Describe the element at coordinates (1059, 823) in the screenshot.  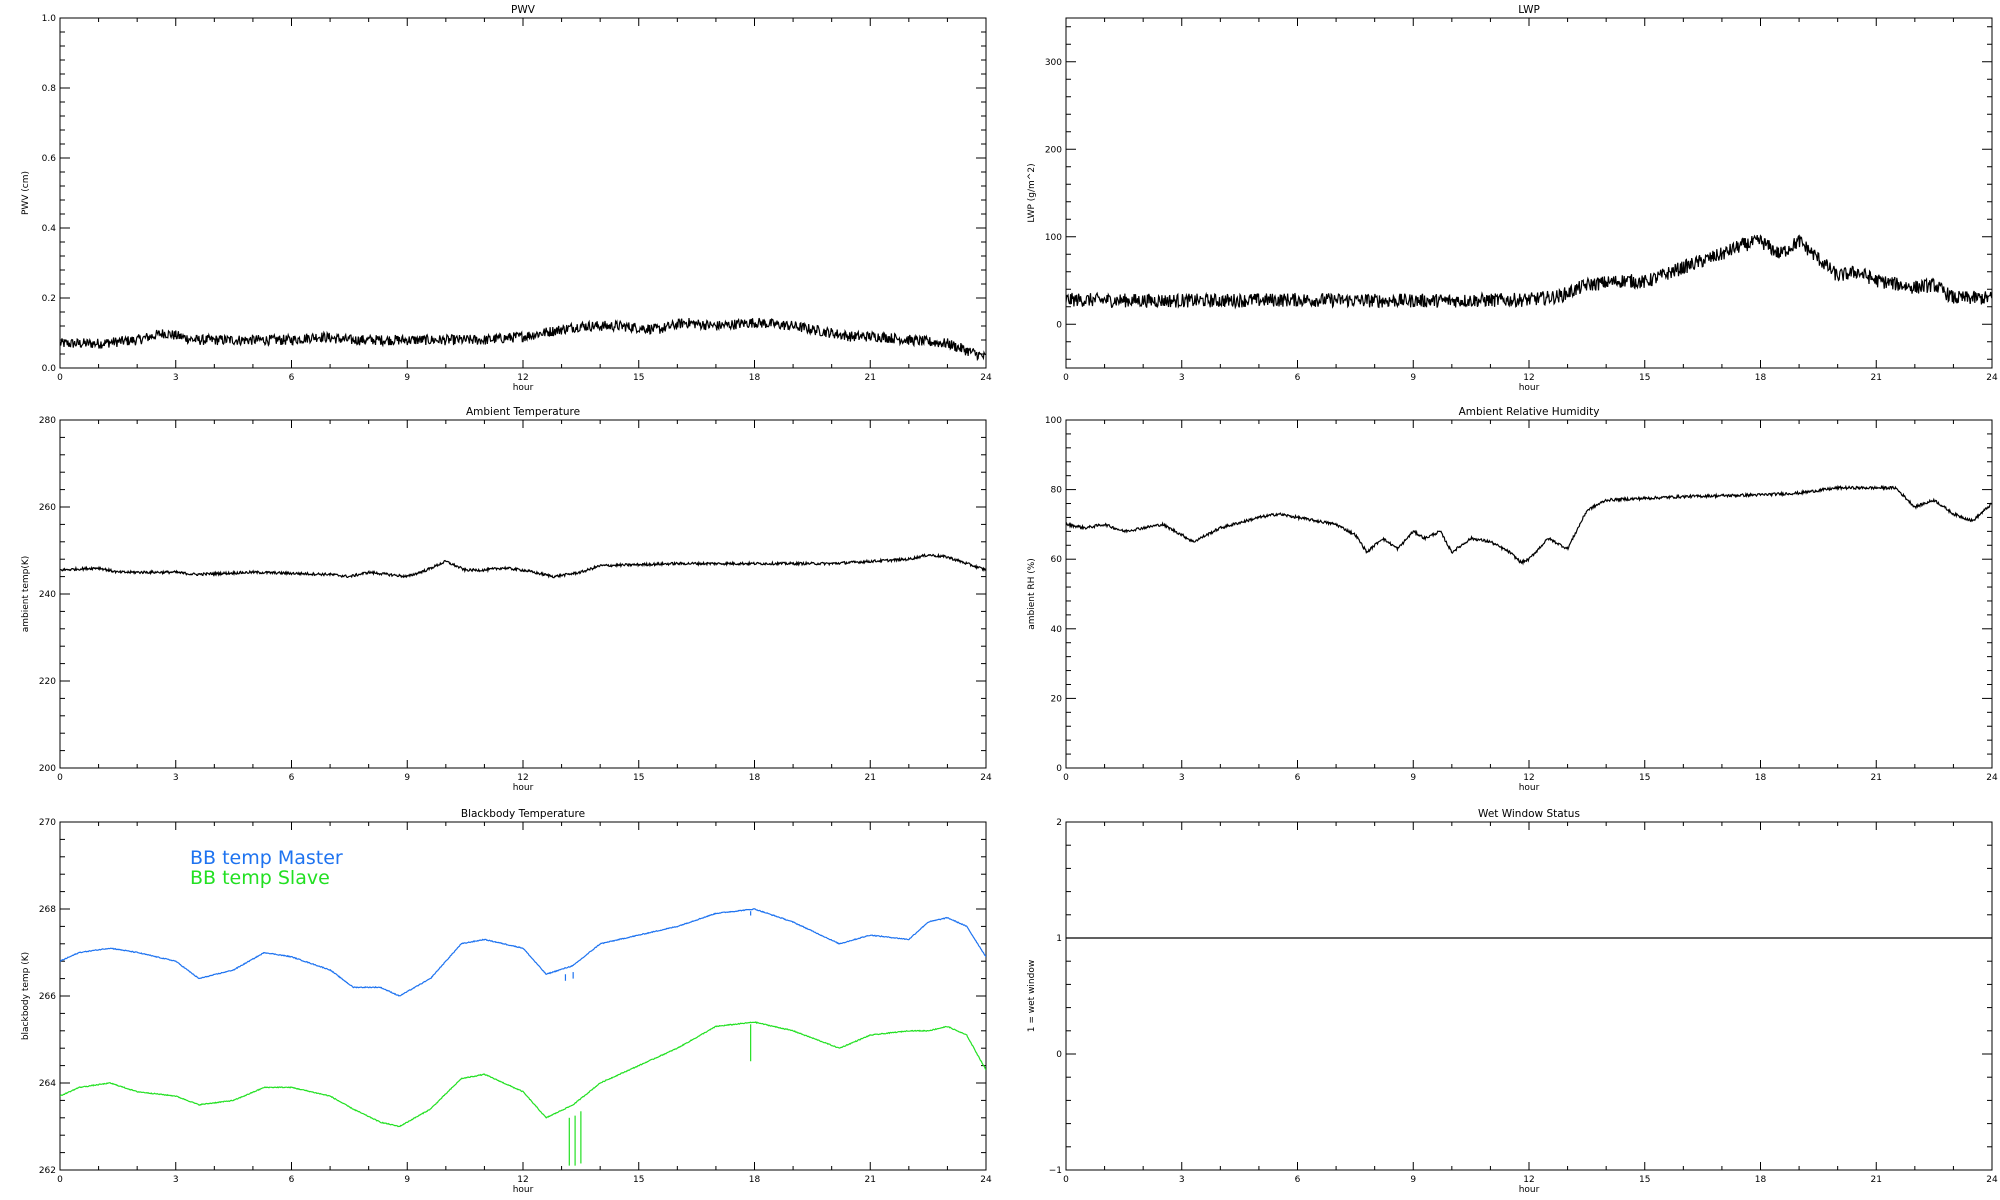
I see `y-tick-label: 2` at that location.